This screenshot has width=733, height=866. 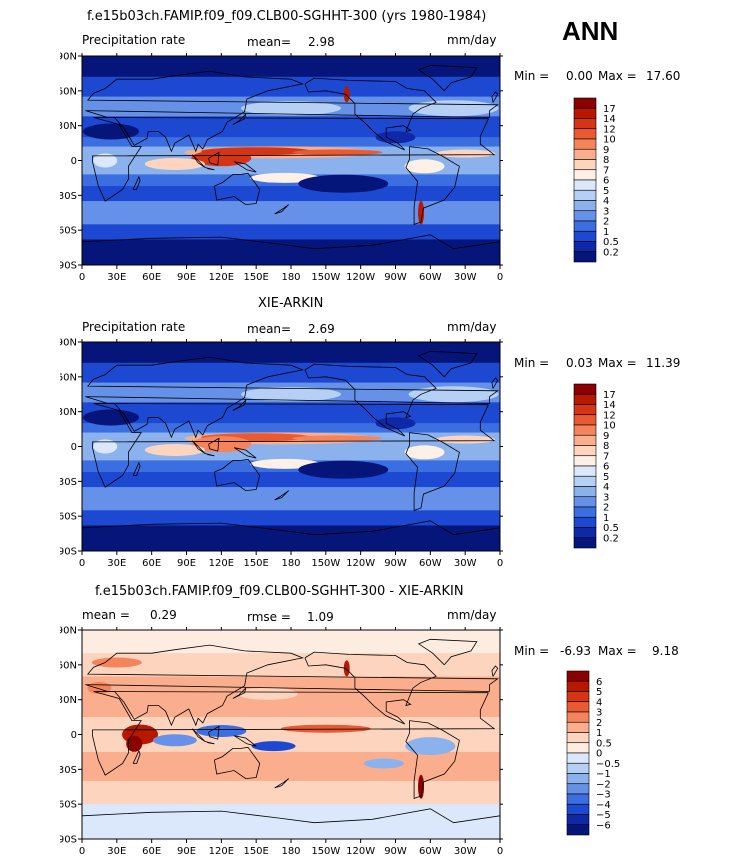 What do you see at coordinates (325, 277) in the screenshot?
I see `x-tick-label: 150W` at bounding box center [325, 277].